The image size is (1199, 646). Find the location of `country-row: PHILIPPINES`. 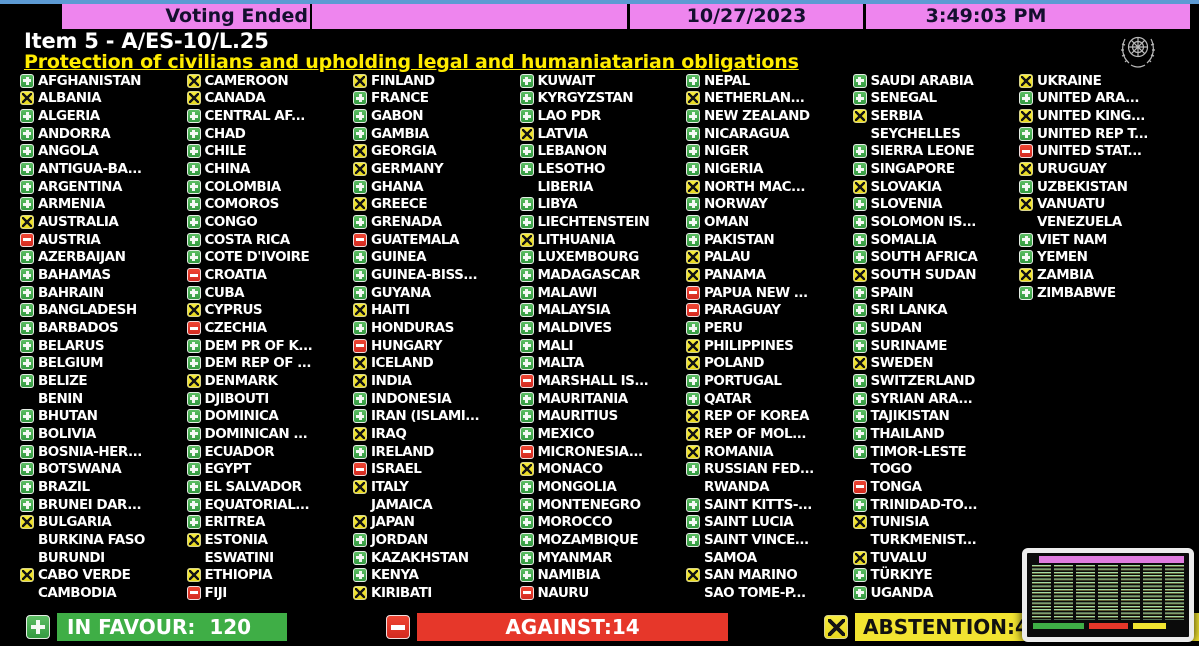

country-row: PHILIPPINES is located at coordinates (769, 346).